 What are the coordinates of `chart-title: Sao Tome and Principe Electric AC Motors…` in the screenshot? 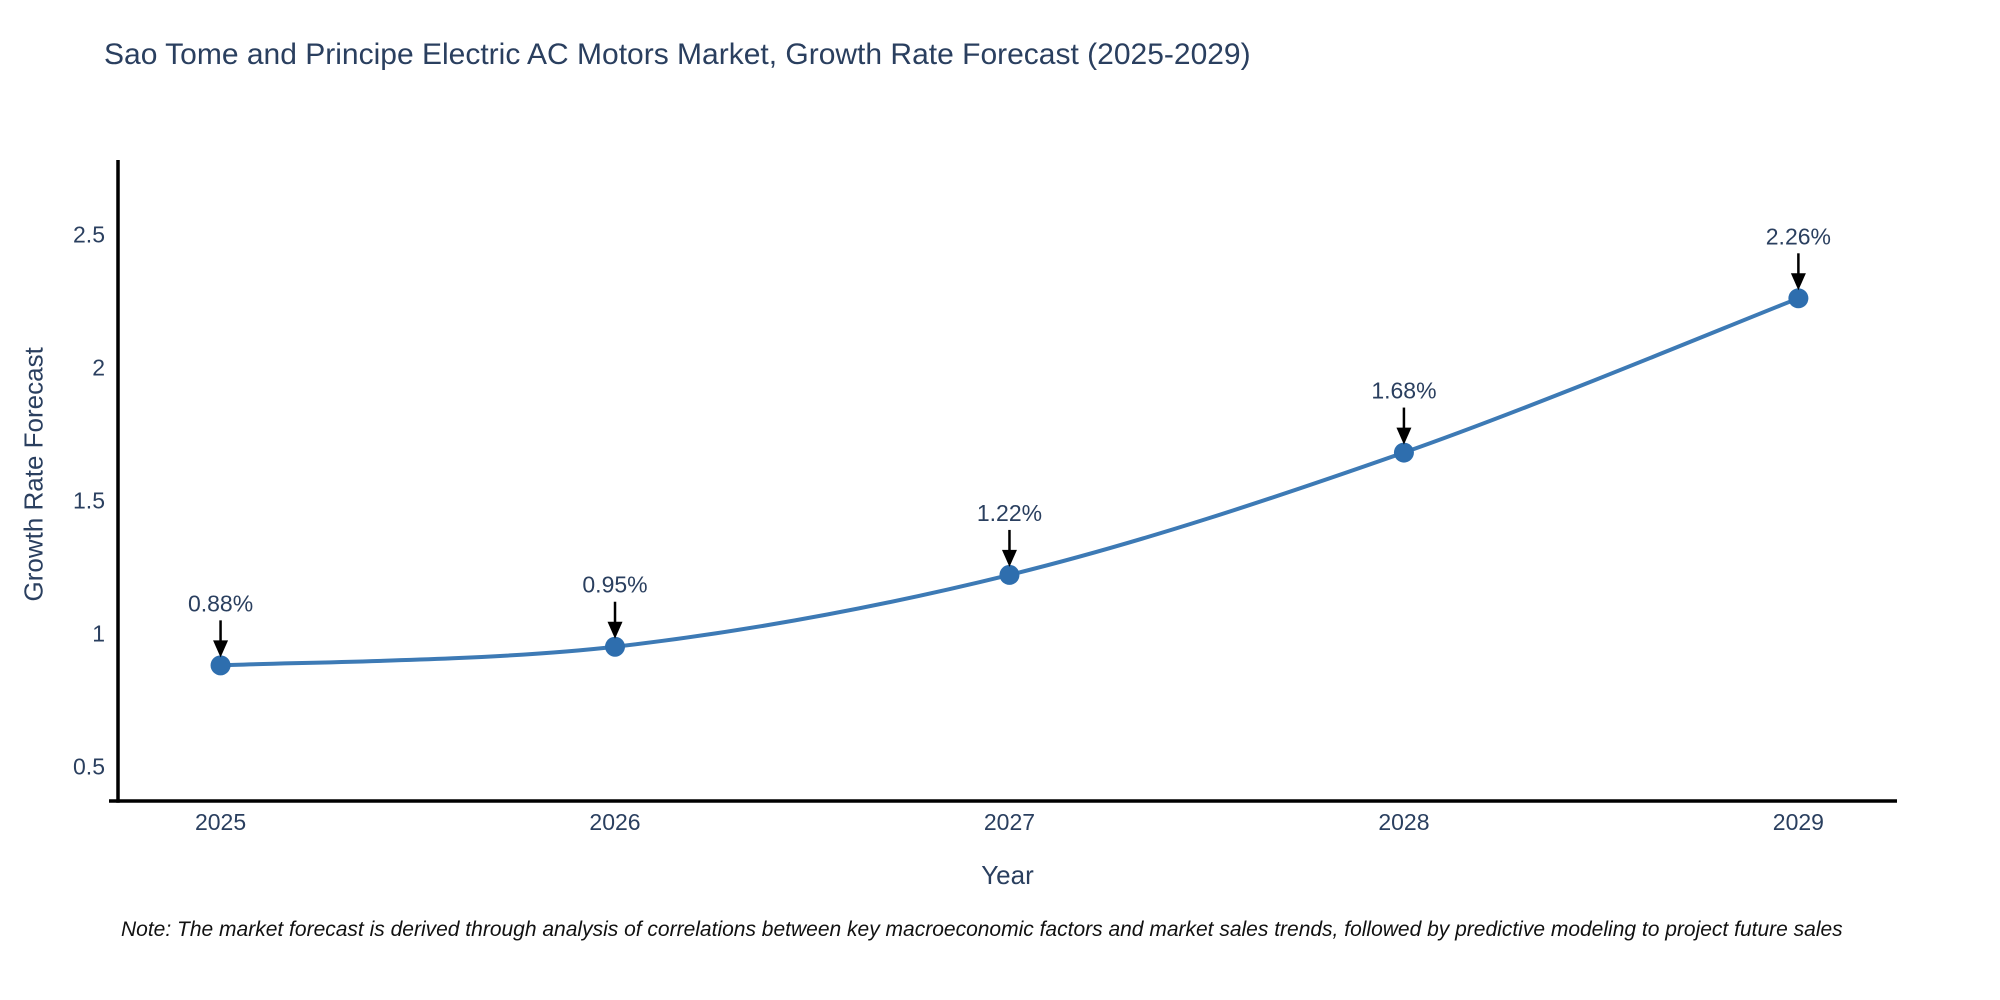 It's located at (677, 54).